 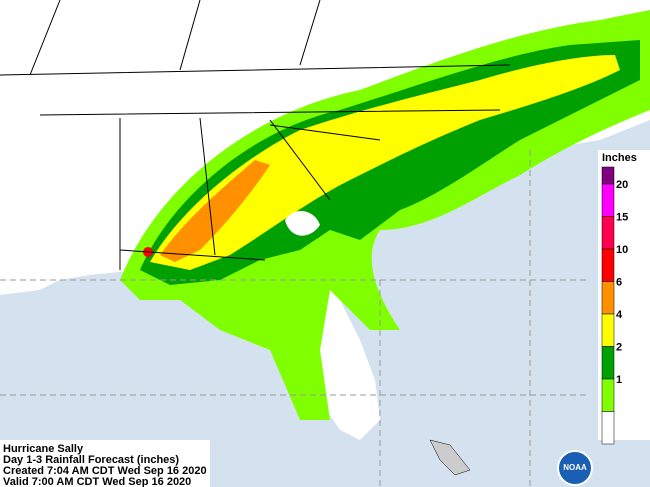 What do you see at coordinates (619, 158) in the screenshot?
I see `legend-title: Inches` at bounding box center [619, 158].